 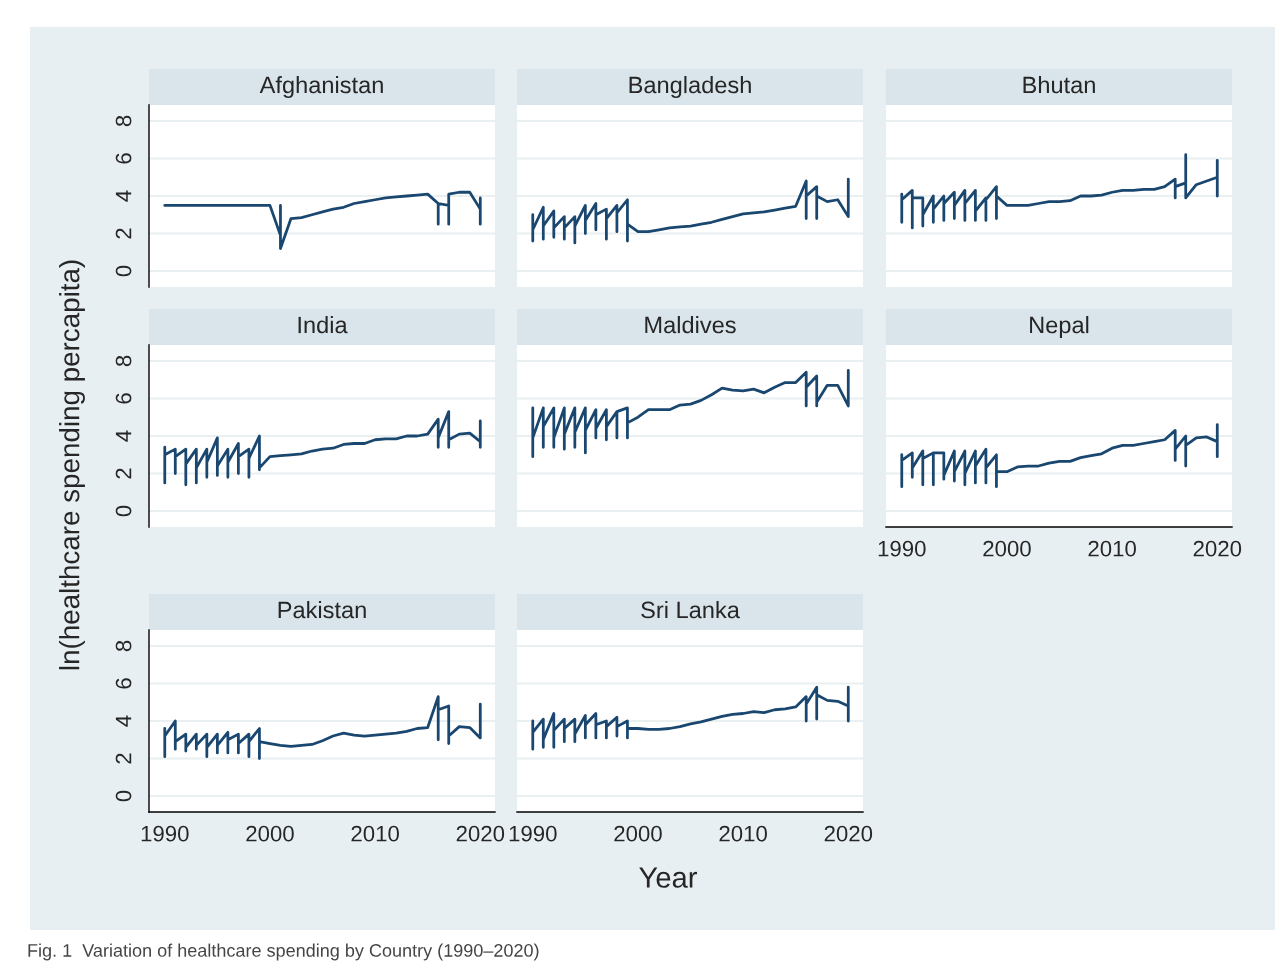 What do you see at coordinates (668, 877) in the screenshot?
I see `x-axis-title: Year` at bounding box center [668, 877].